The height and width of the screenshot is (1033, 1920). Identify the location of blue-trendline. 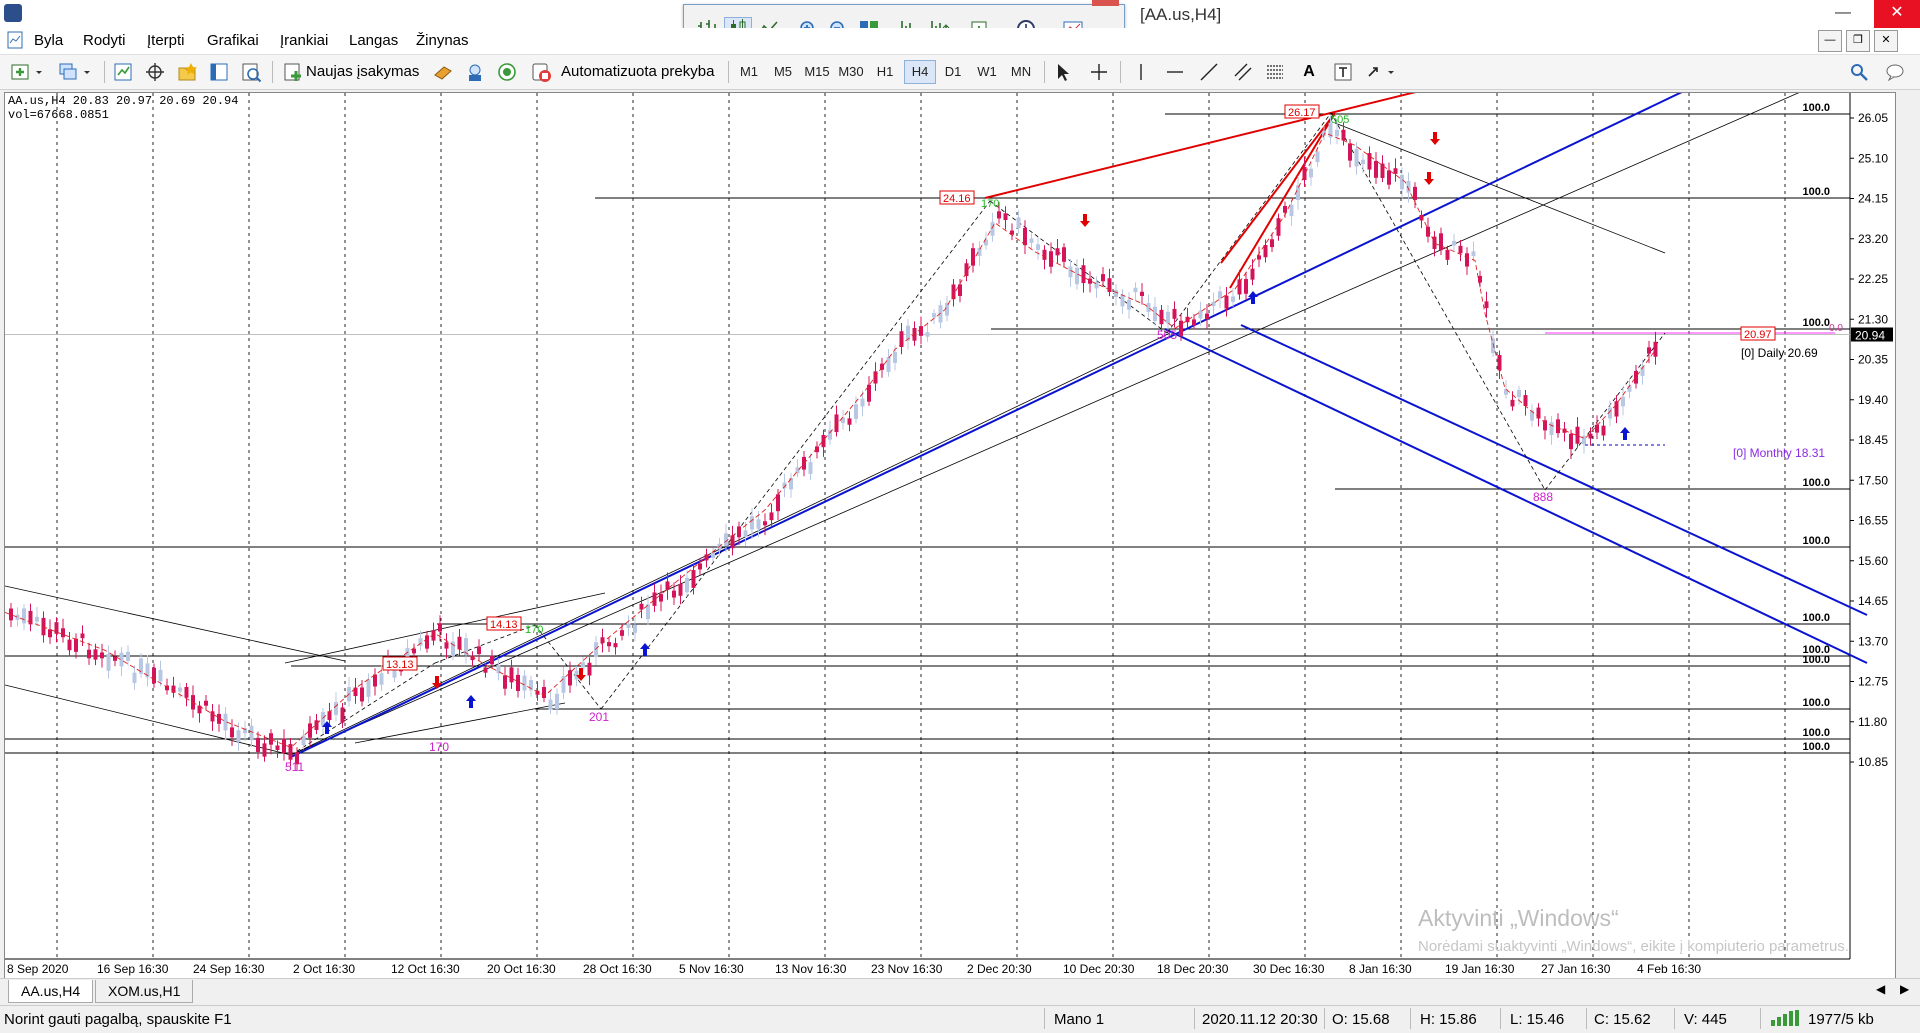
(1554, 470).